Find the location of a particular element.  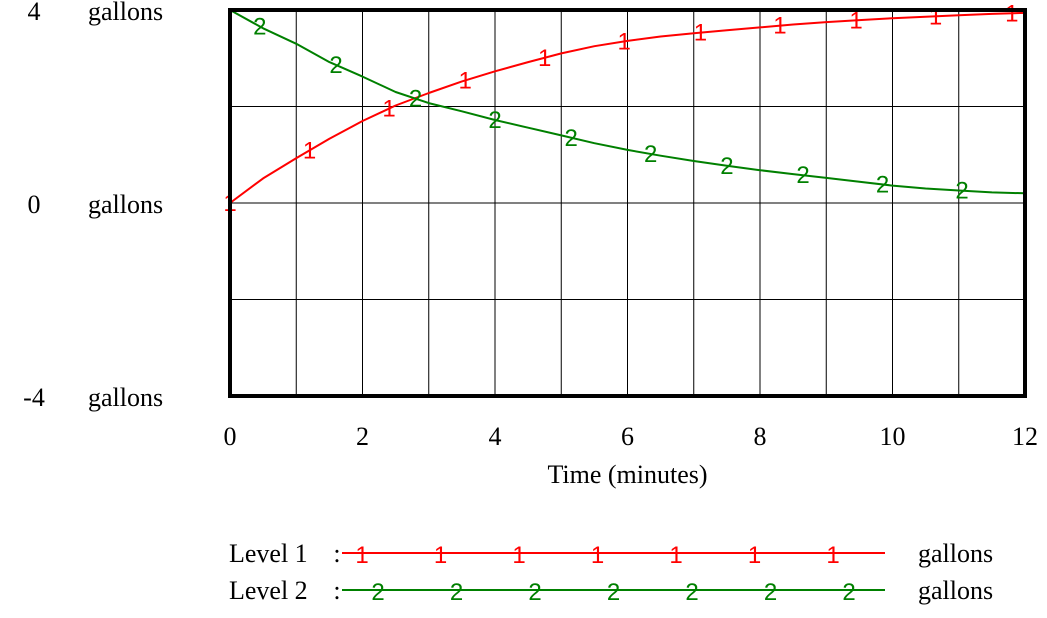

legend-level-1-name: Level 1 is located at coordinates (268, 553).